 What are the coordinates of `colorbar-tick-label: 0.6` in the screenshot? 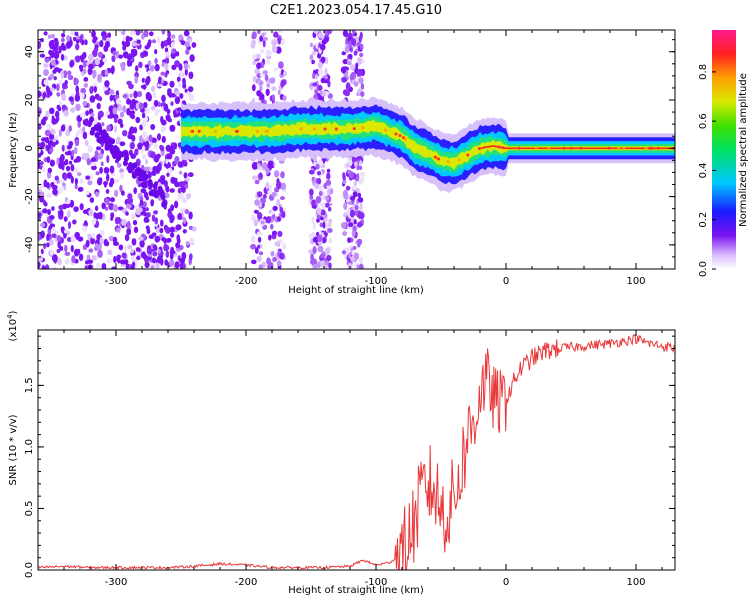 It's located at (703, 121).